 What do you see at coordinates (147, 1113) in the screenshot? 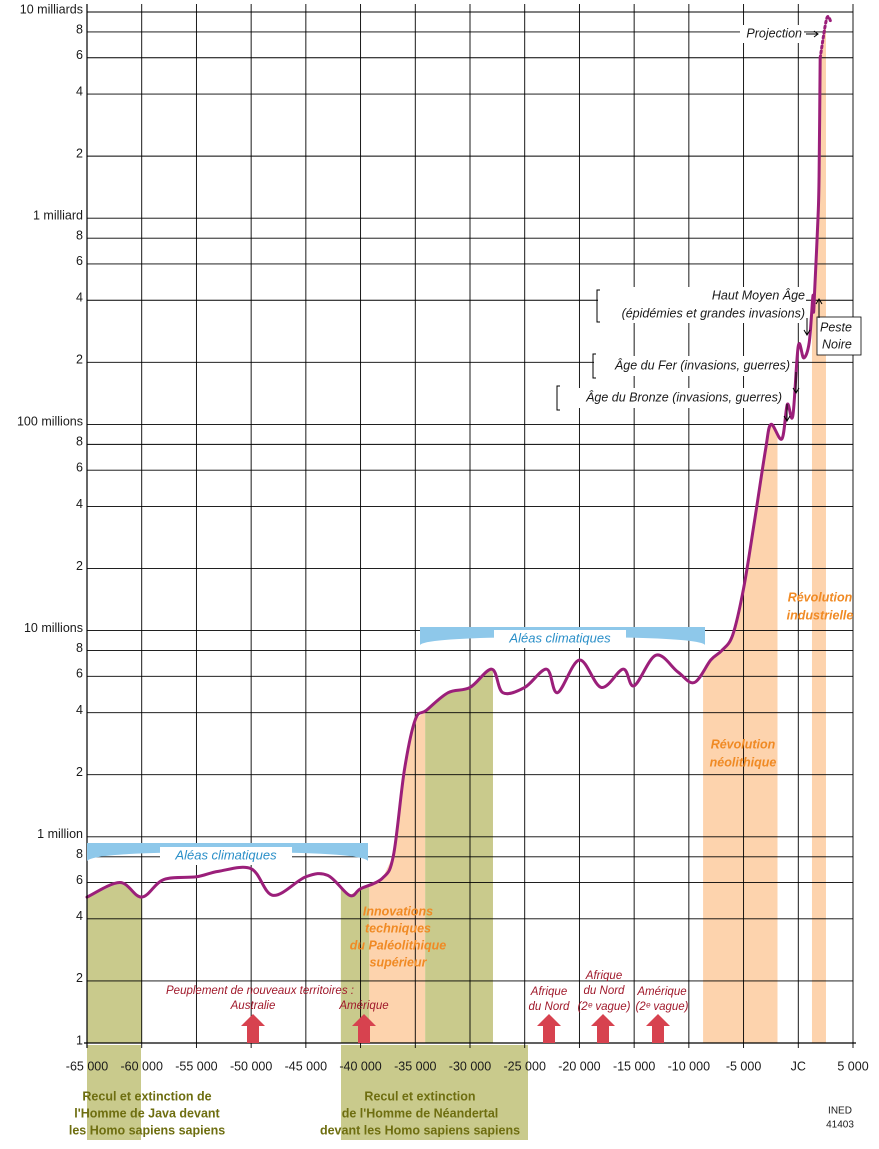
I see `caption: l'Homme de Java devant` at bounding box center [147, 1113].